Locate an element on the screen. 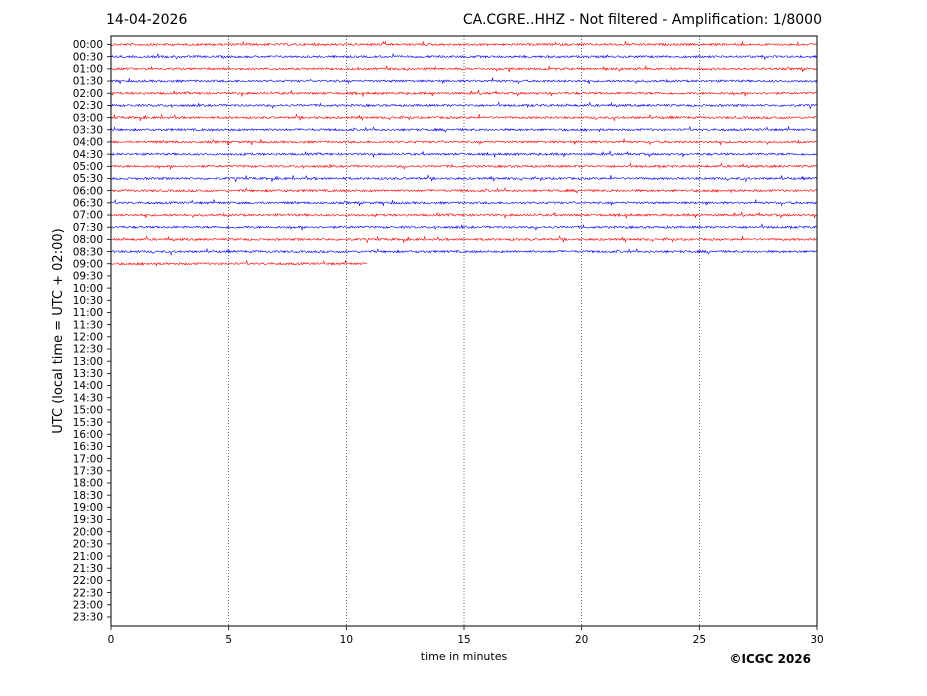  y-tick-label: 20:30 is located at coordinates (88, 545).